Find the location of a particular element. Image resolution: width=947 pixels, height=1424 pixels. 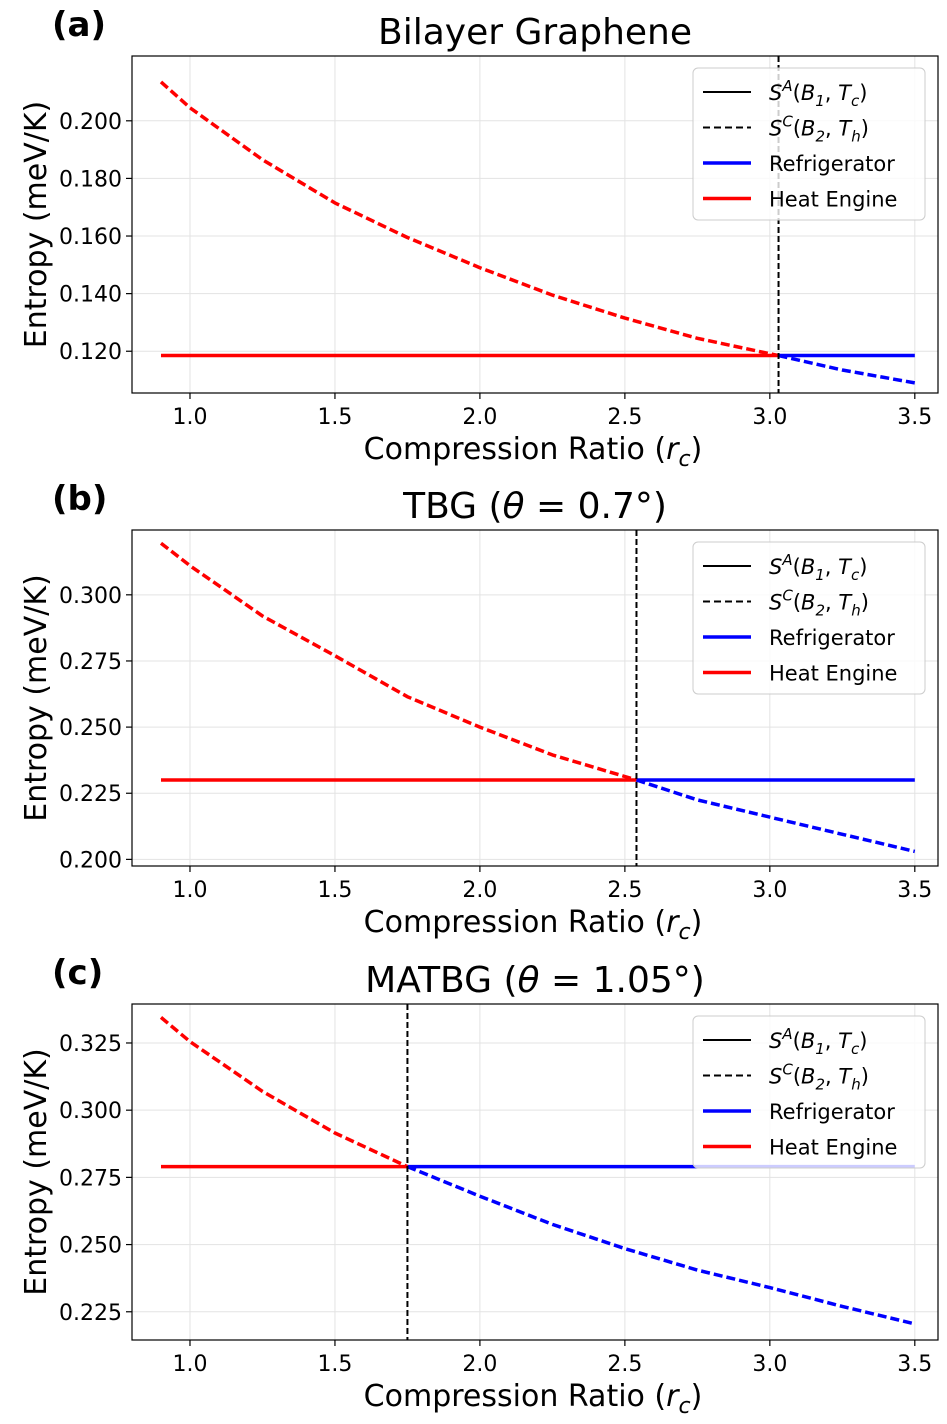

panel-label: (c) is located at coordinates (77, 973).